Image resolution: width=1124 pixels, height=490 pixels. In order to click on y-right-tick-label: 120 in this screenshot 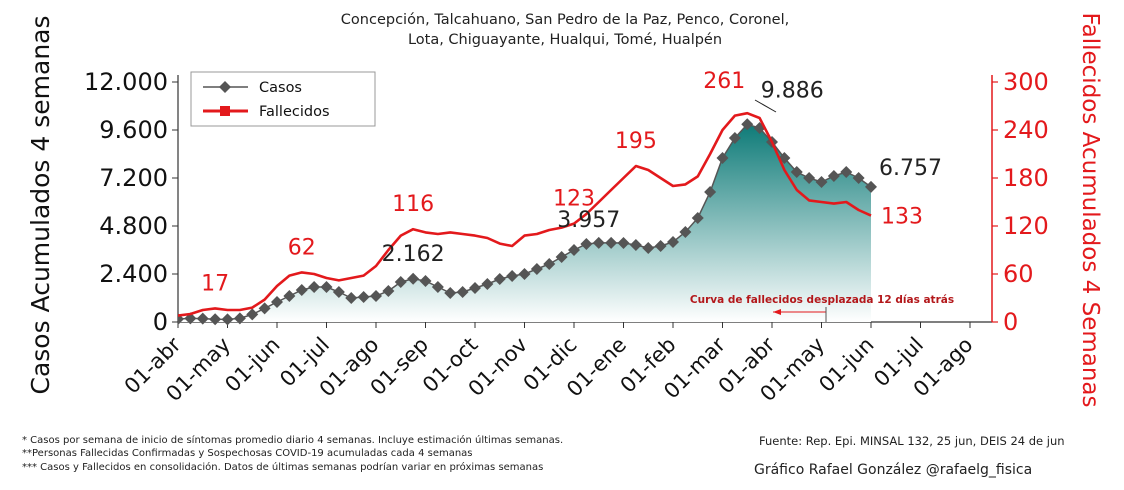, I will do `click(1026, 226)`.